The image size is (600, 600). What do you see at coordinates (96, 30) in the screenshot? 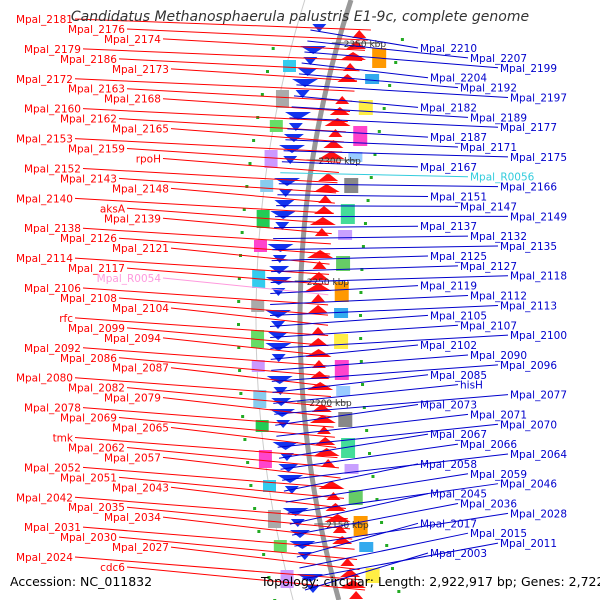
I see `left-gene-label: Mpal_2176` at bounding box center [96, 30].